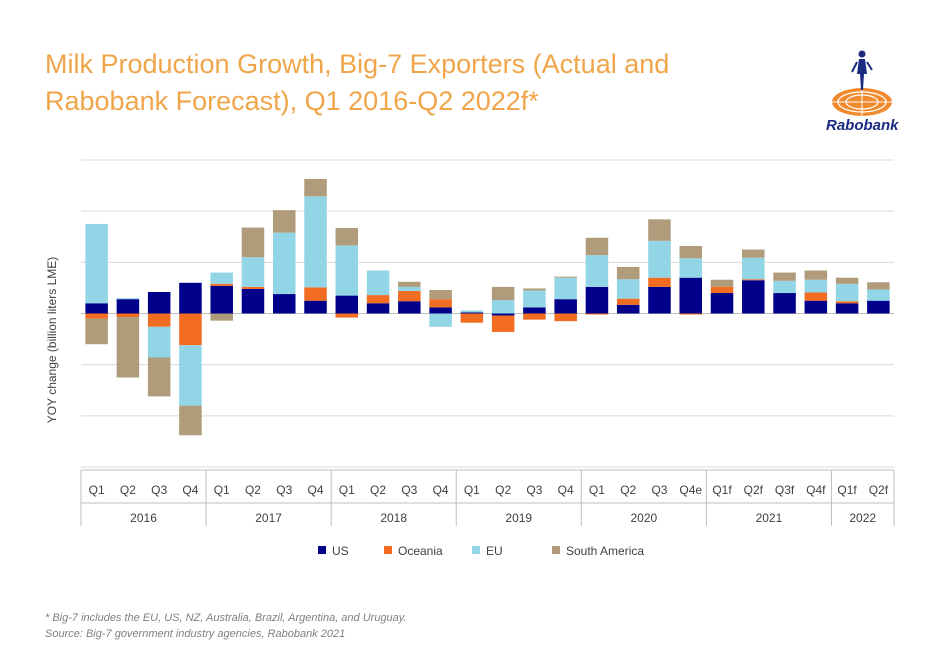  Describe the element at coordinates (605, 551) in the screenshot. I see `legend-label-south-america: South America` at that location.